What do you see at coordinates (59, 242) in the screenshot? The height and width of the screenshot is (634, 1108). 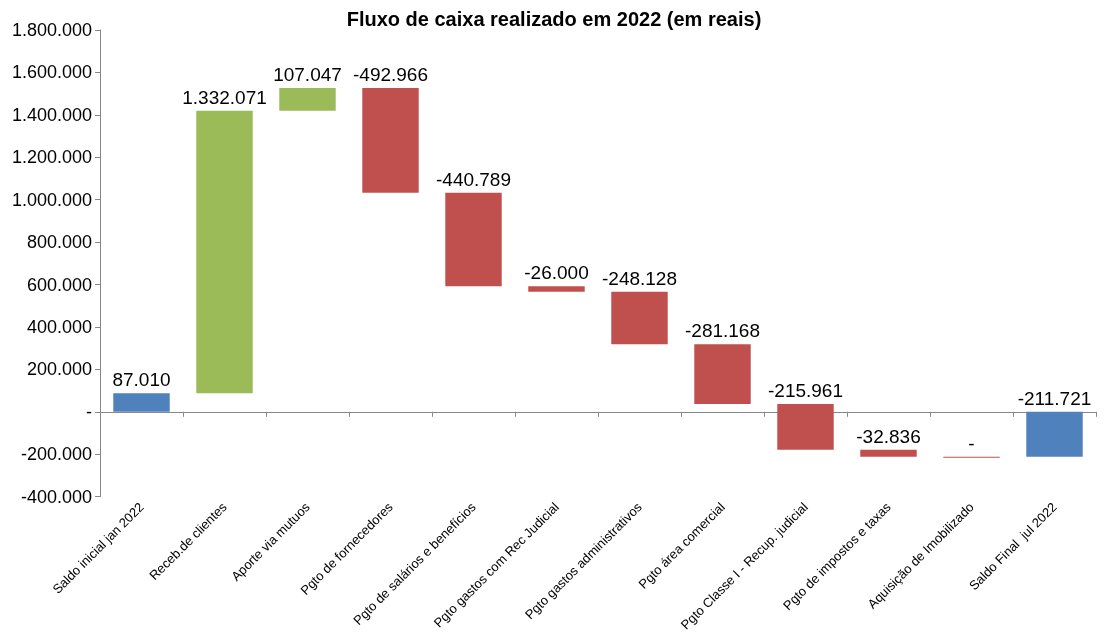 I see `y-tick-label: 800.000` at bounding box center [59, 242].